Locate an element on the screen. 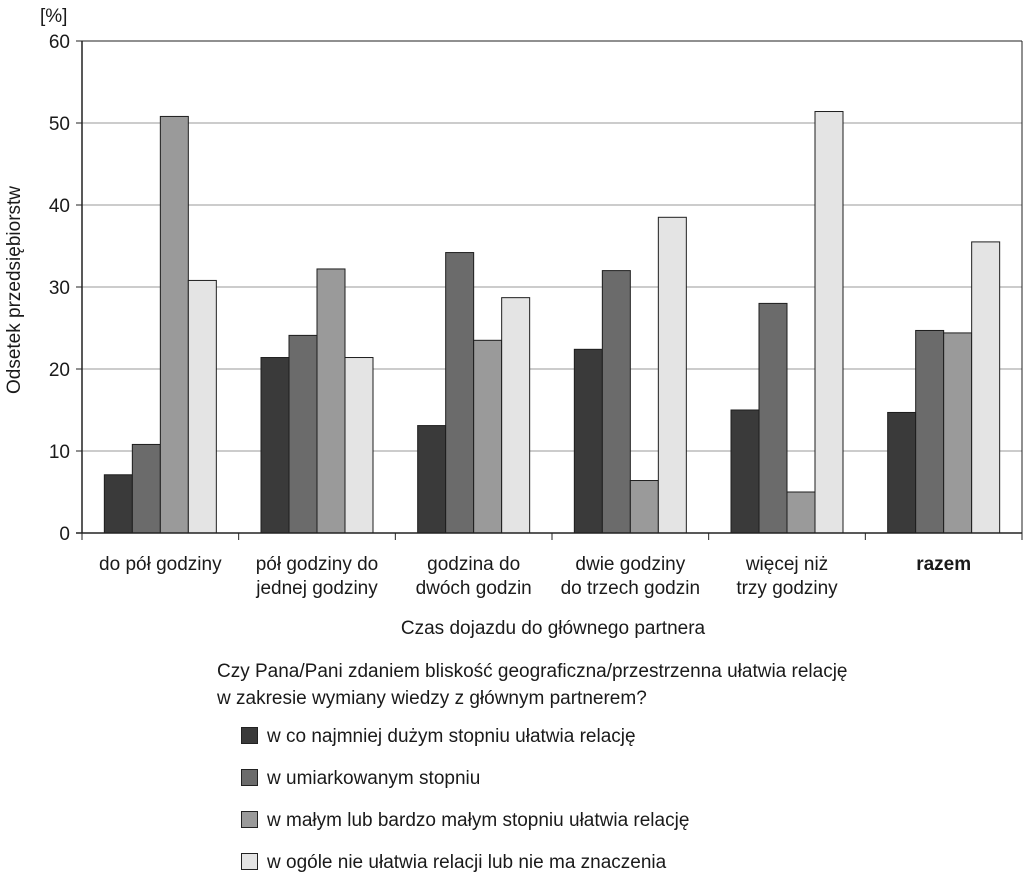 The image size is (1024, 894). x-category-label: więcej niż is located at coordinates (786, 564).